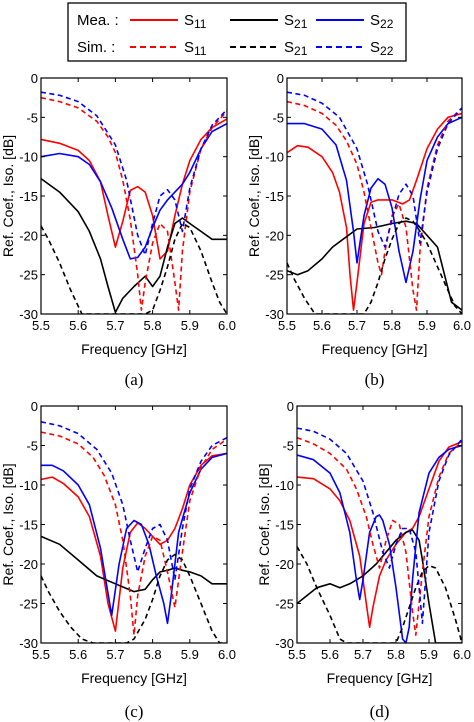 The image size is (474, 722). Describe the element at coordinates (375, 379) in the screenshot. I see `panel-caption: (b)` at that location.